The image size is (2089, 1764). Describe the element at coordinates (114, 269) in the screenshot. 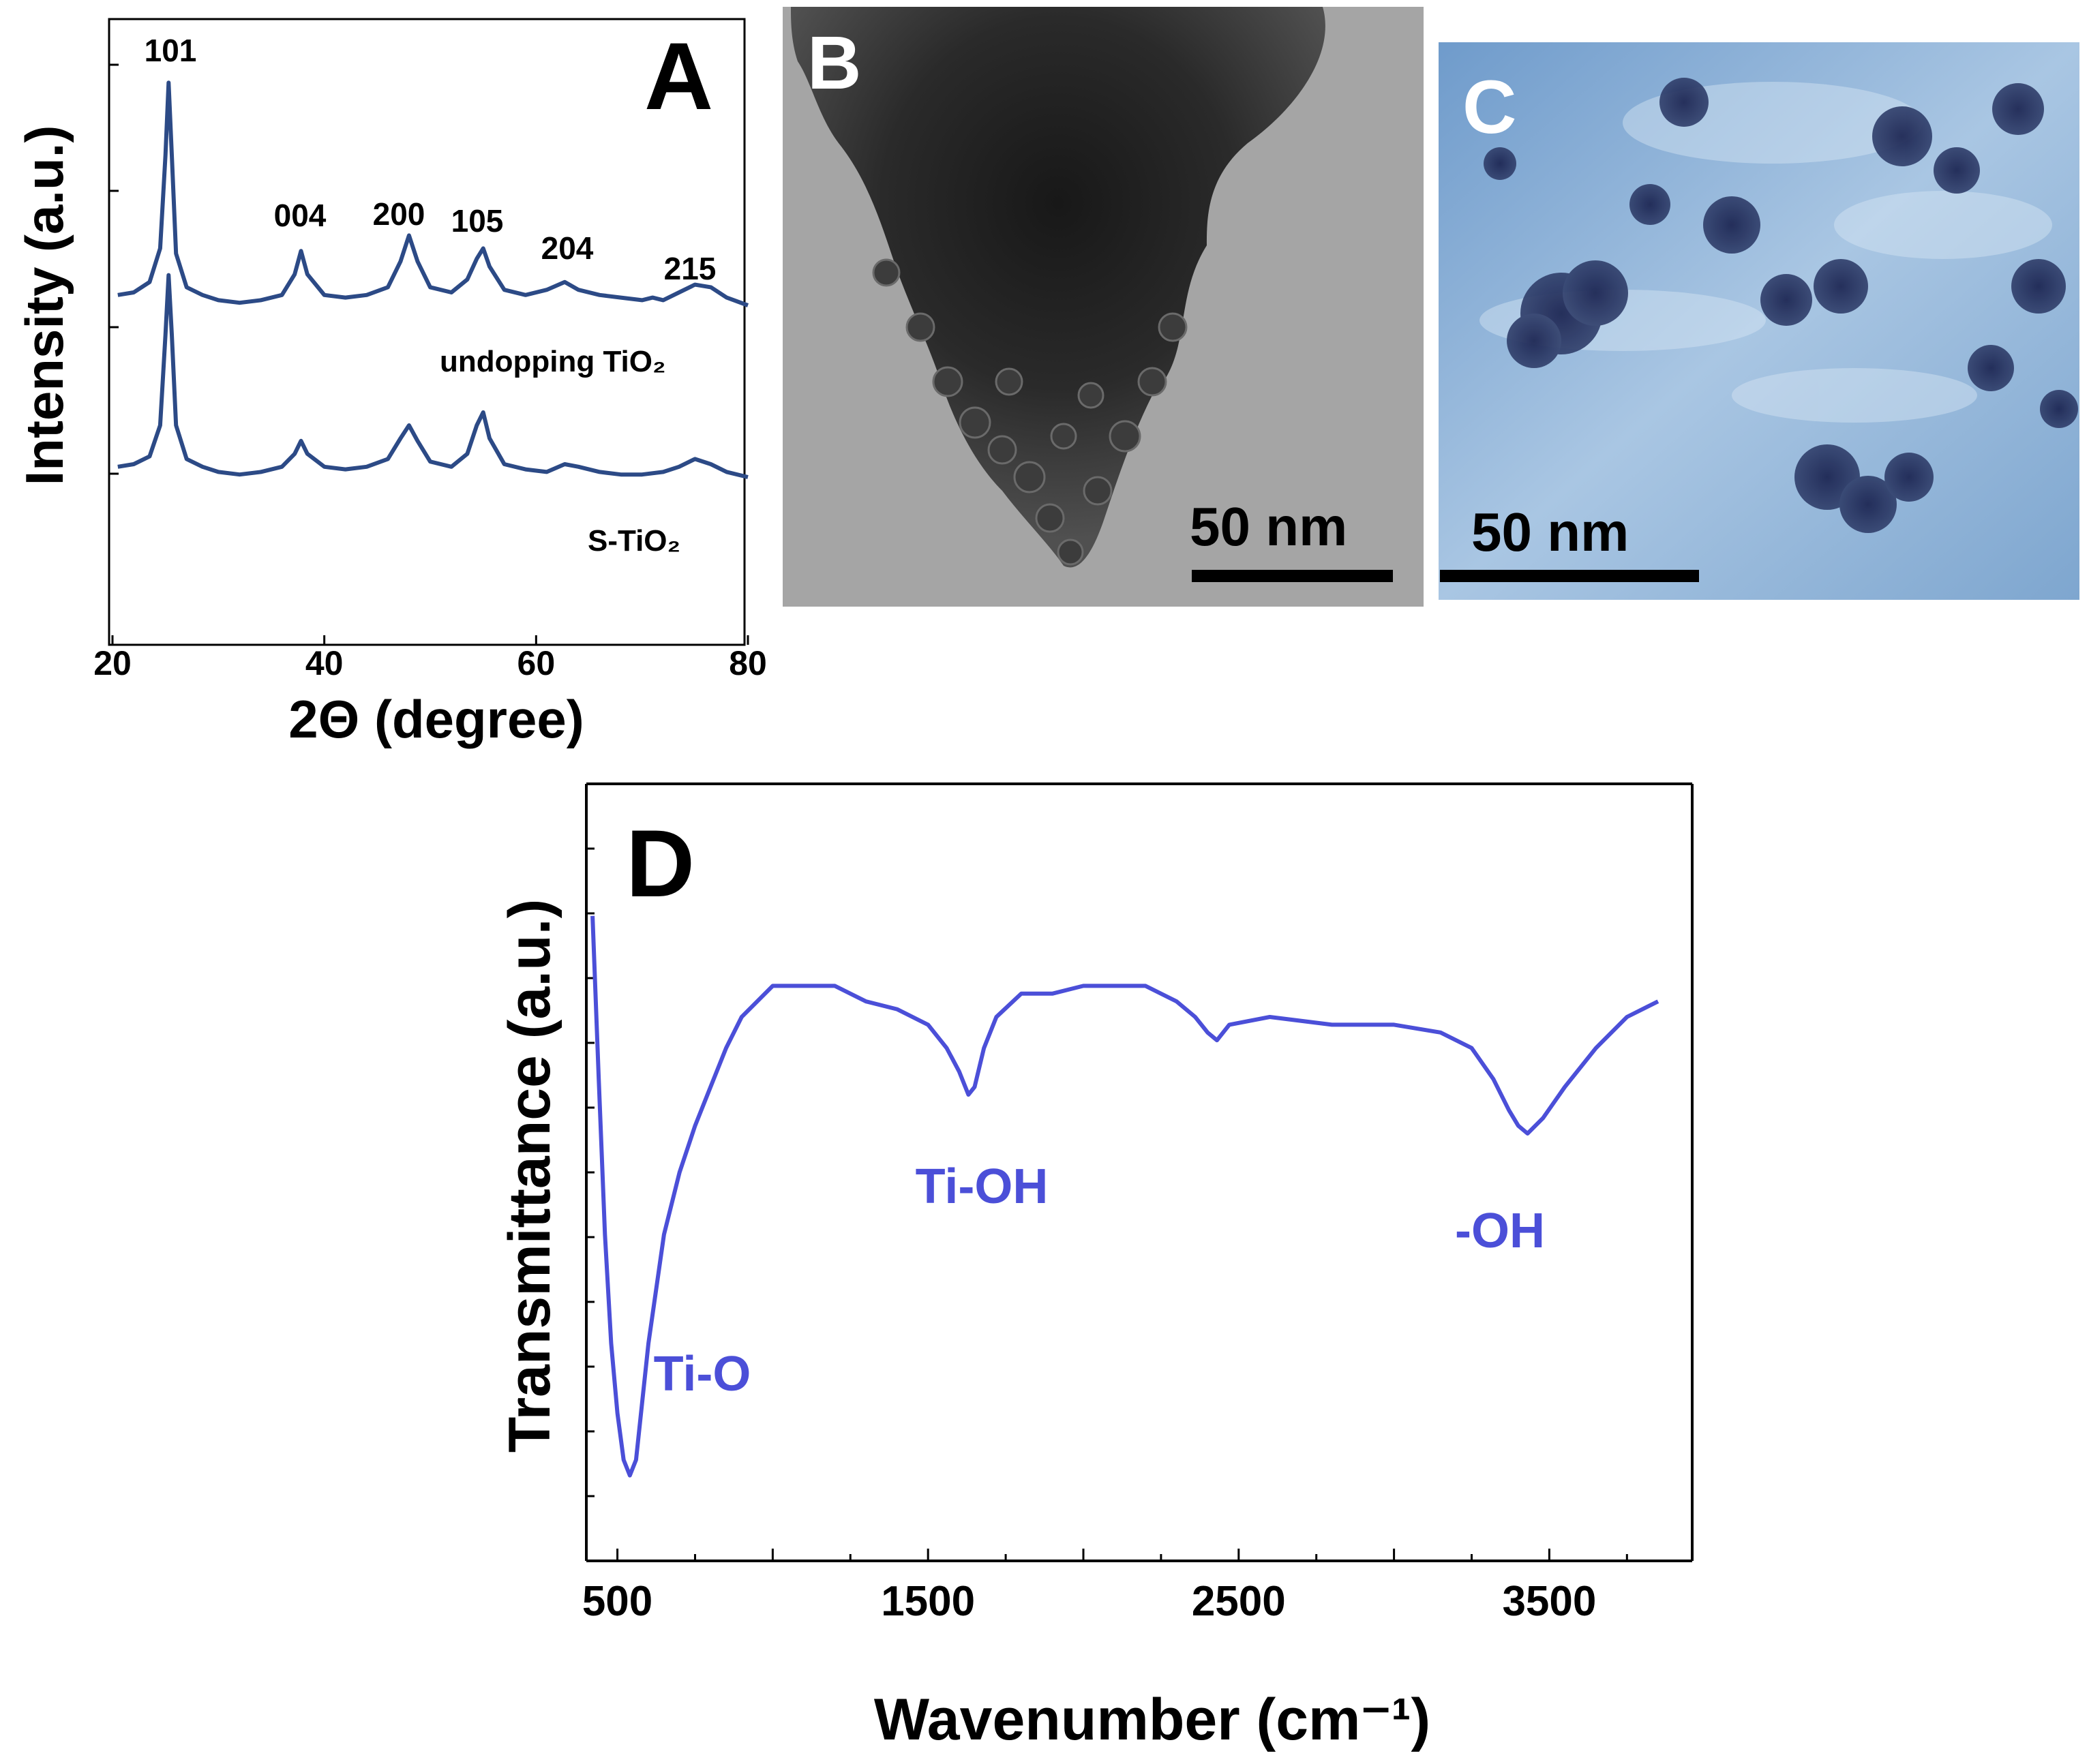

I see `panel-a-y-ticks` at that location.